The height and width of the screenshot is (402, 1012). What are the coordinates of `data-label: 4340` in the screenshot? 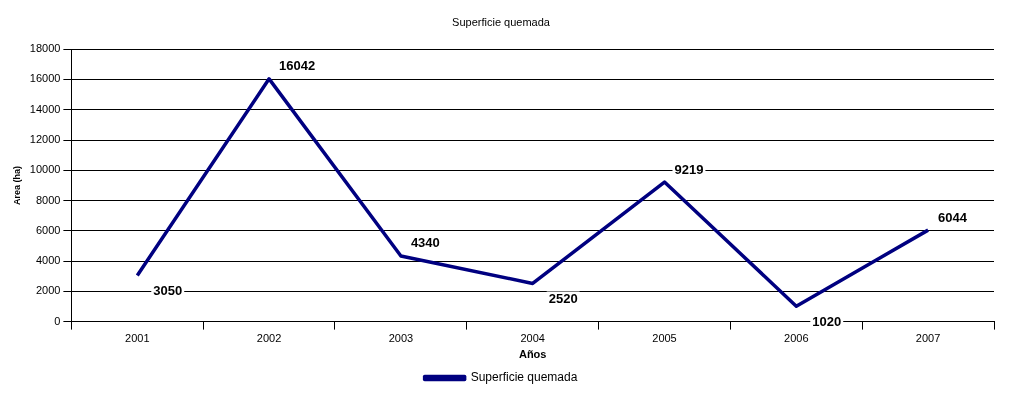 It's located at (425, 243).